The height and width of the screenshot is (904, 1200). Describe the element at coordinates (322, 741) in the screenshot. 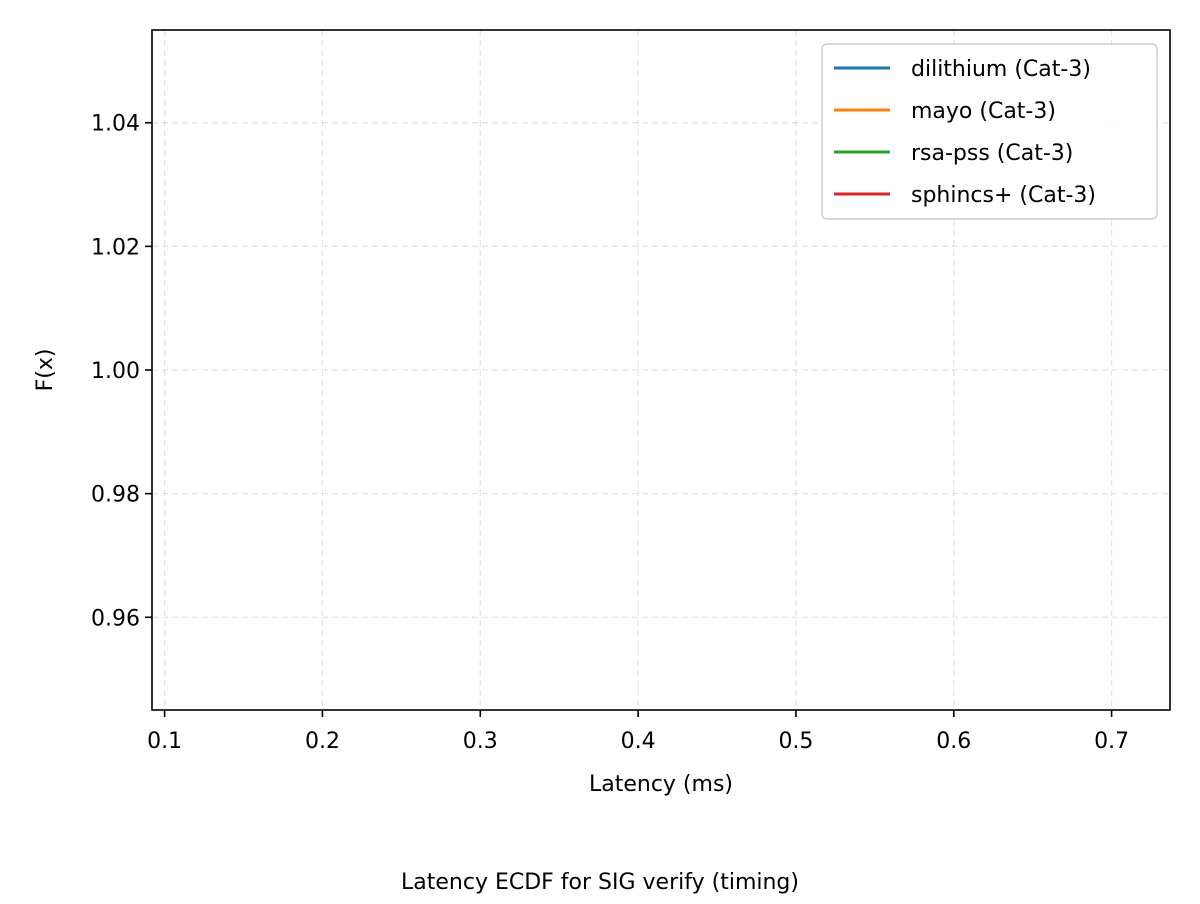

I see `x-tick-label: 0.2` at that location.